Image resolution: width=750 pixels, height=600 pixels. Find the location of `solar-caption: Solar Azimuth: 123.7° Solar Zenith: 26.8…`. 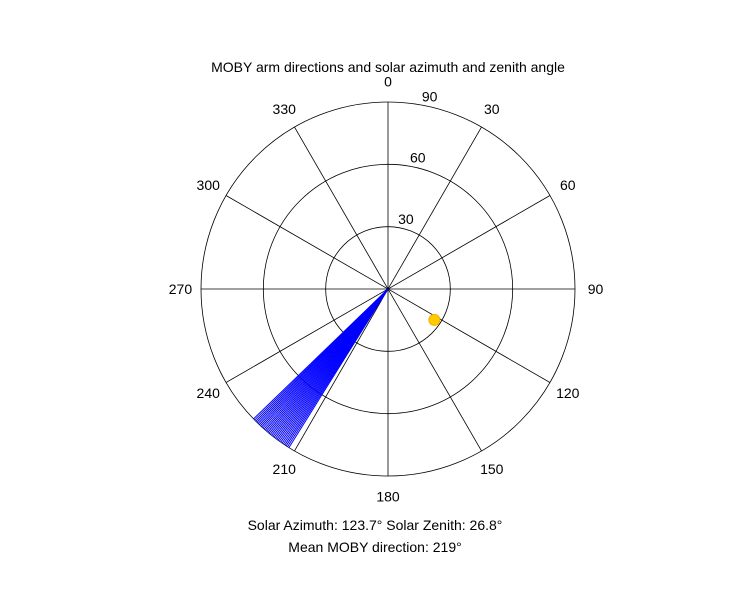

solar-caption: Solar Azimuth: 123.7° Solar Zenith: 26.8… is located at coordinates (375, 525).